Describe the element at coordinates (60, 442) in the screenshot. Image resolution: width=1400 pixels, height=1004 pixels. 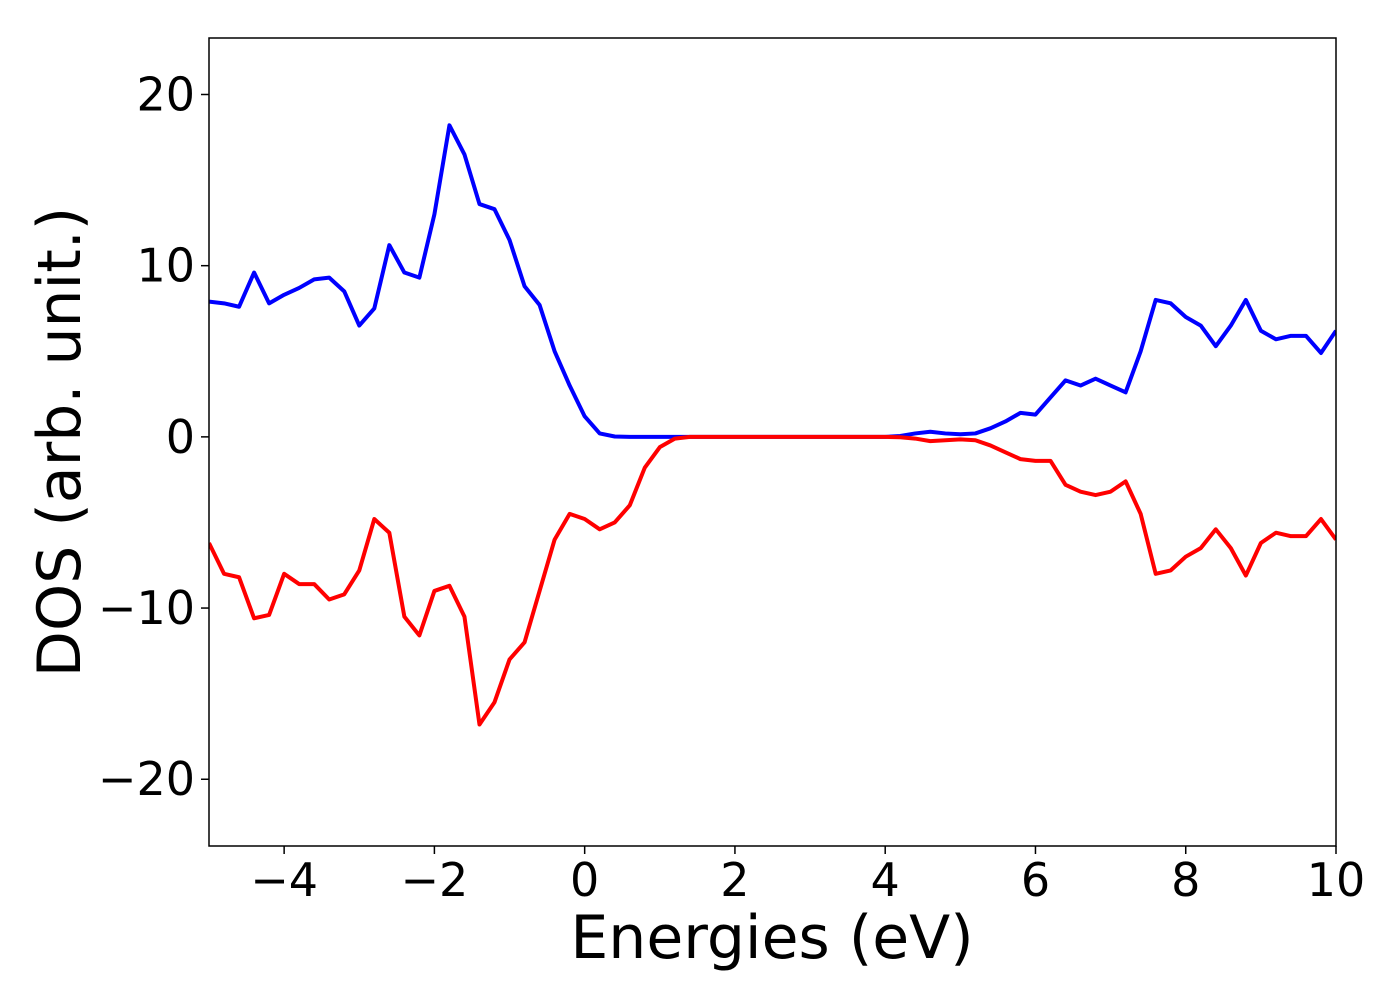
I see `y-axis-label: DOS (arb. unit.)` at that location.